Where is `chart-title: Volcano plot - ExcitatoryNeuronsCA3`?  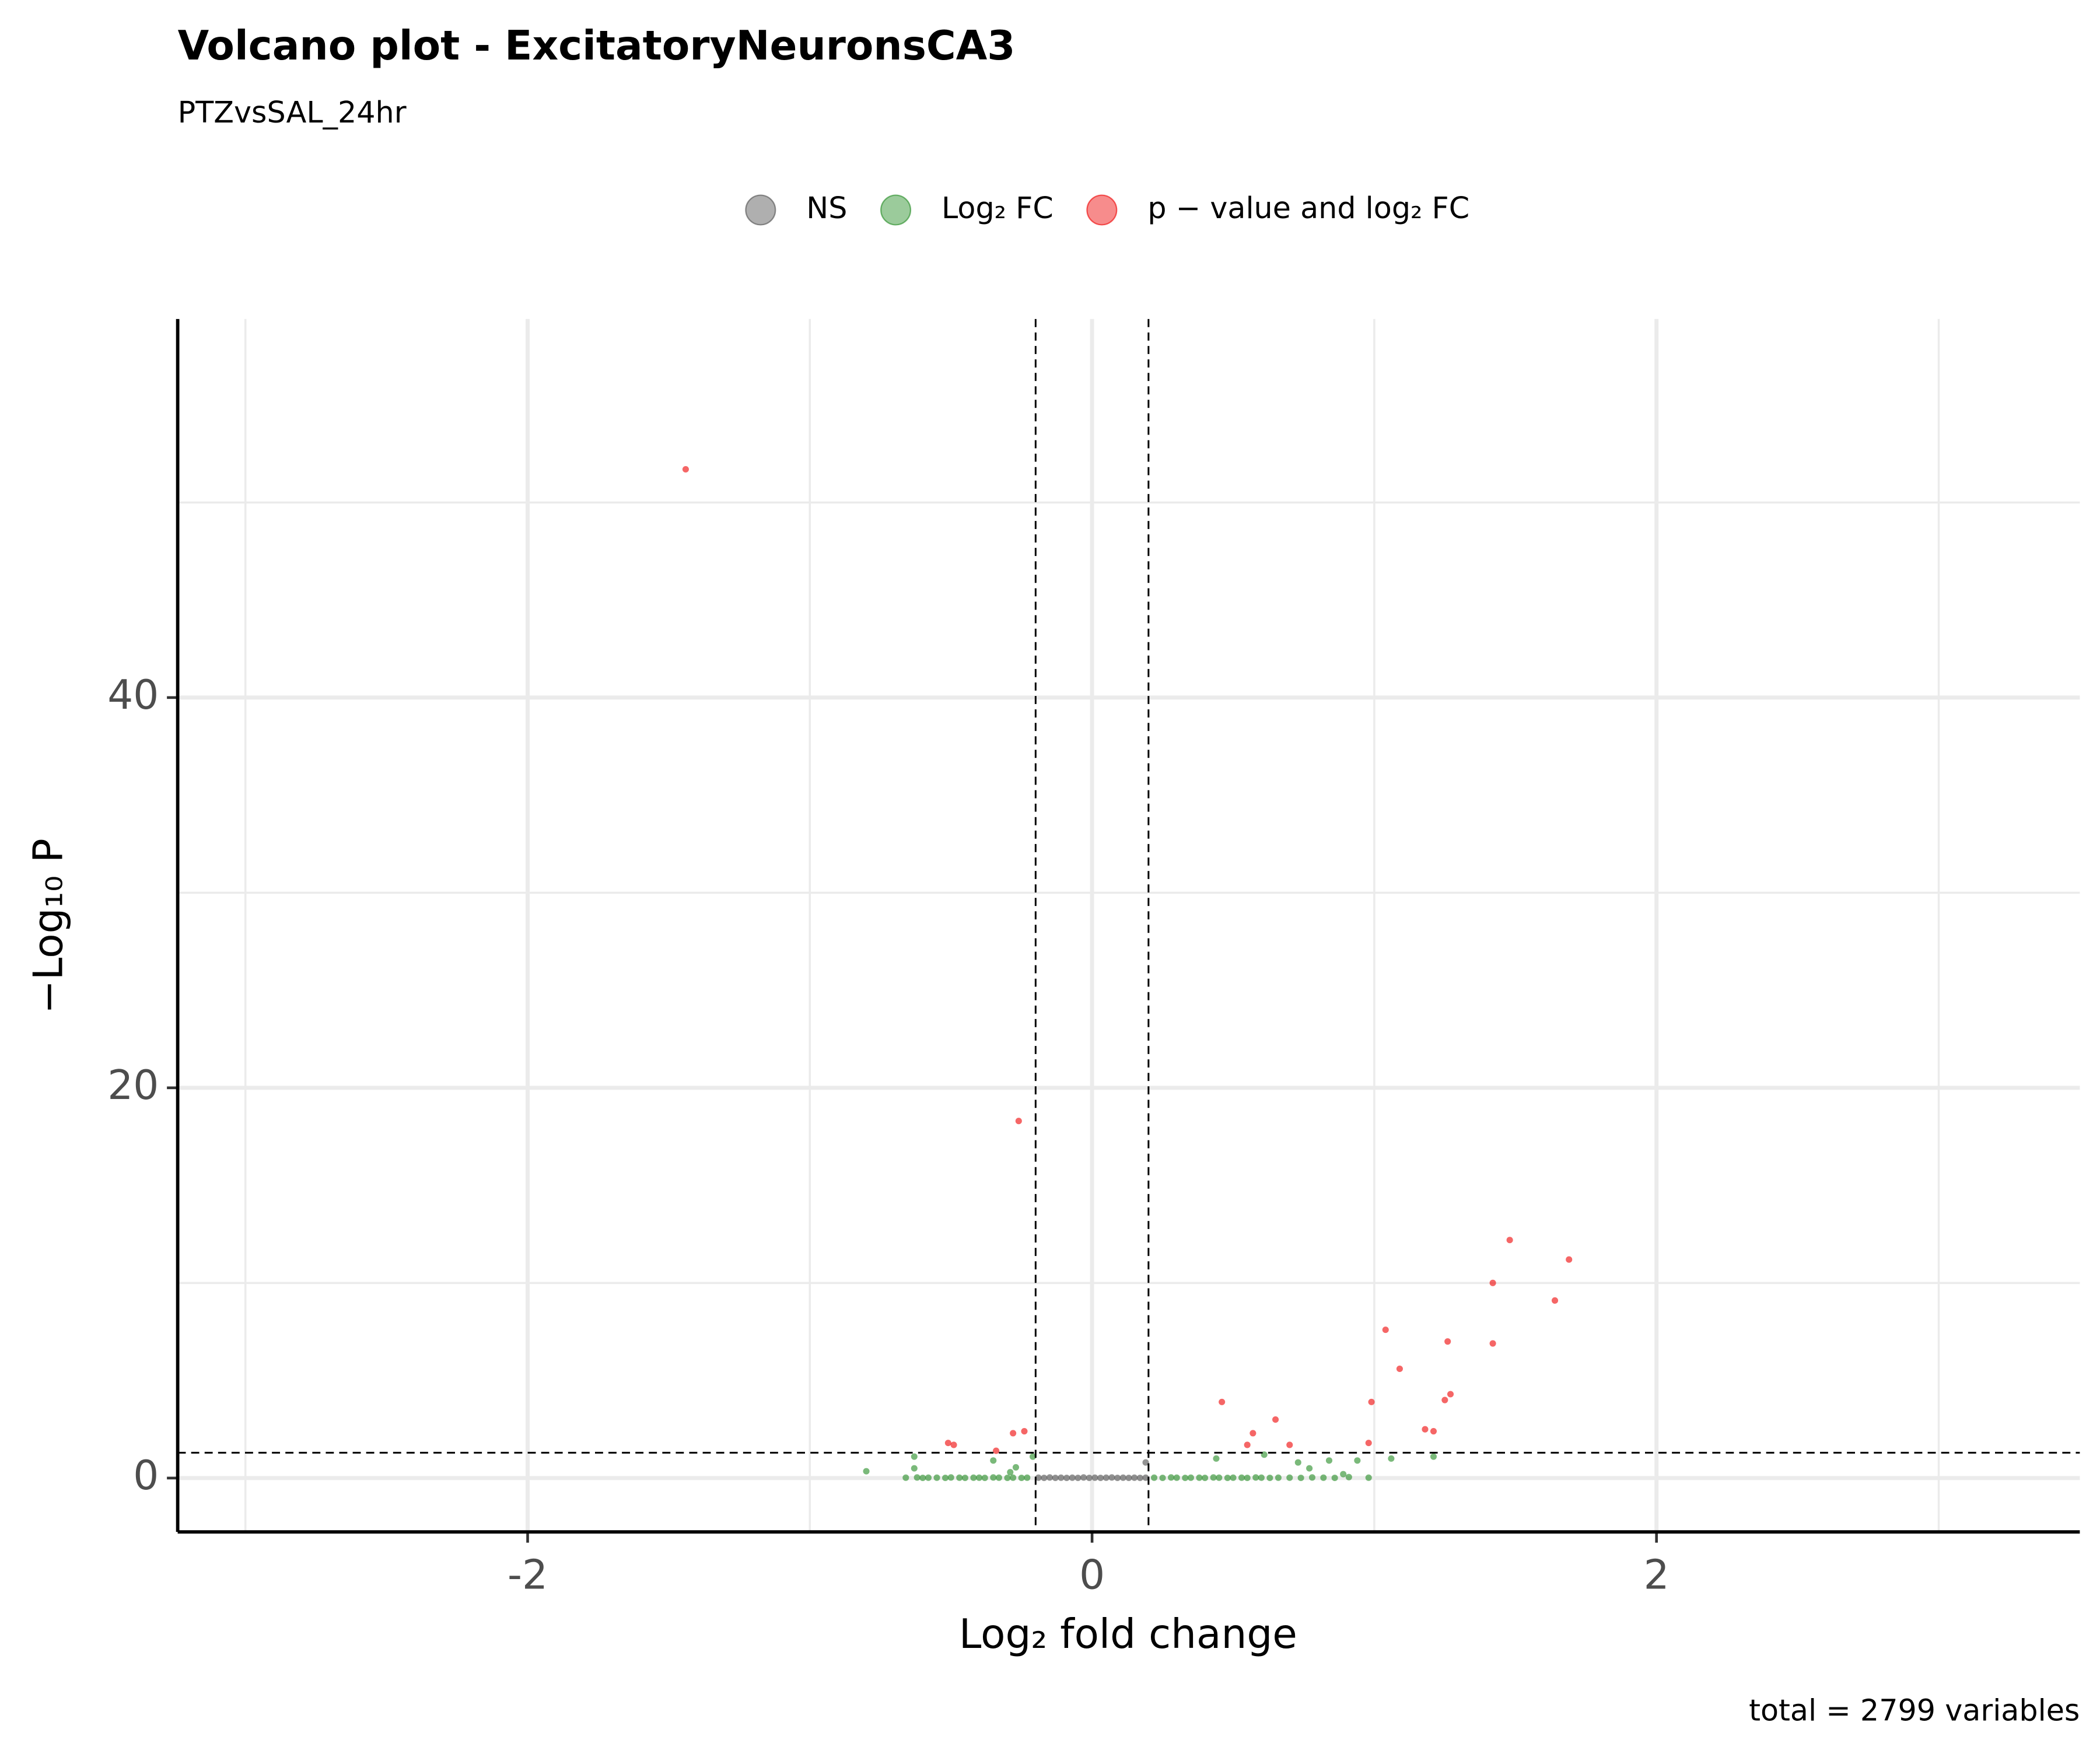 chart-title: Volcano plot - ExcitatoryNeuronsCA3 is located at coordinates (597, 46).